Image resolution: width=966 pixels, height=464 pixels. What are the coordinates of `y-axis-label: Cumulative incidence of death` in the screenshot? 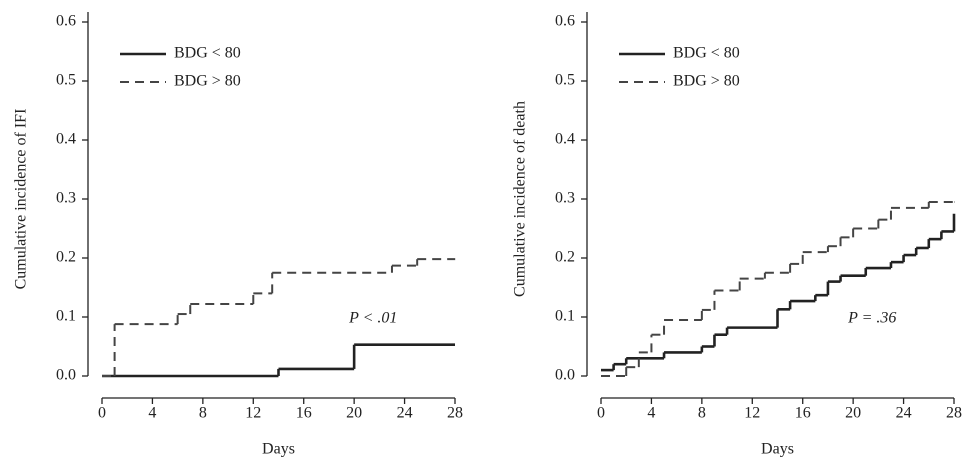 It's located at (520, 199).